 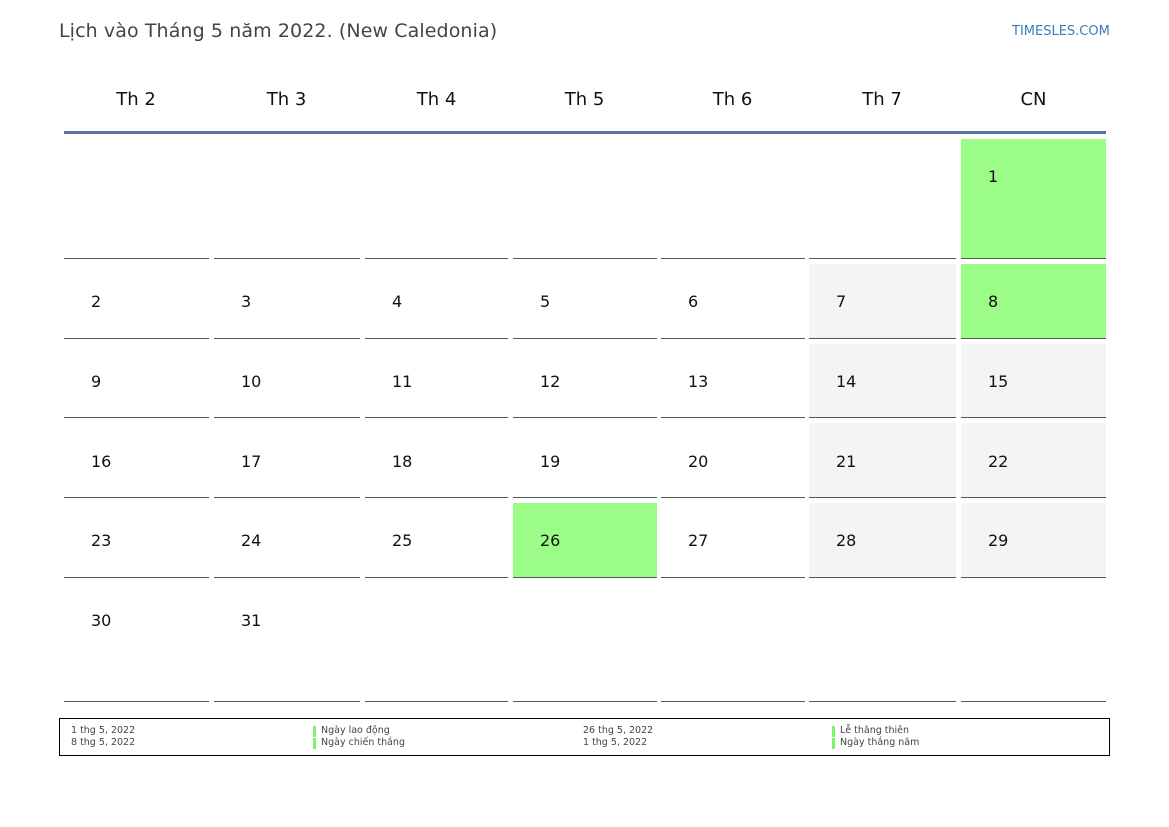 What do you see at coordinates (436, 381) in the screenshot?
I see `day-cell: 11` at bounding box center [436, 381].